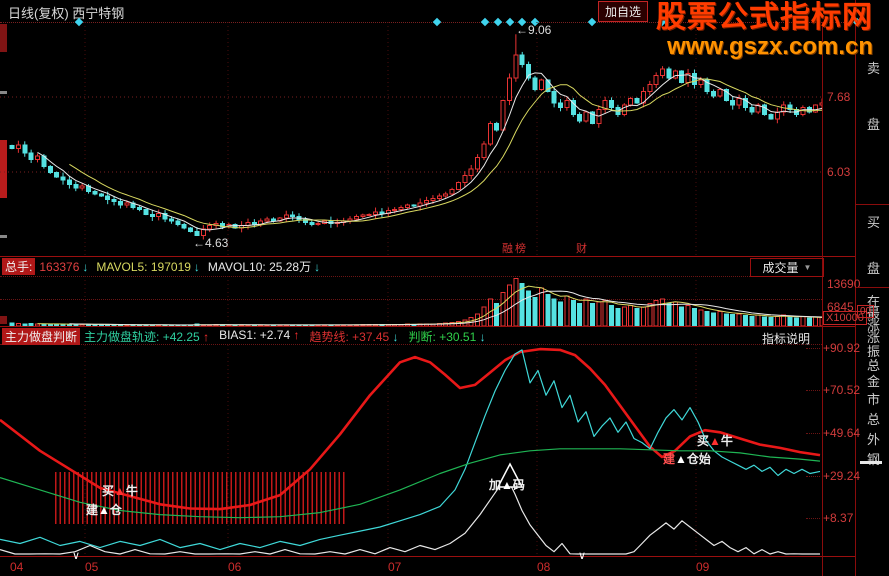 This screenshot has height=576, width=889. Describe the element at coordinates (520, 249) in the screenshot. I see `event-flag: 榜` at that location.